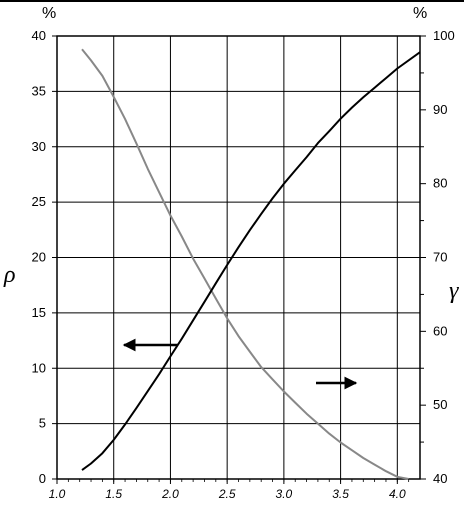  I want to click on left-tick-label: 0, so click(42, 478).